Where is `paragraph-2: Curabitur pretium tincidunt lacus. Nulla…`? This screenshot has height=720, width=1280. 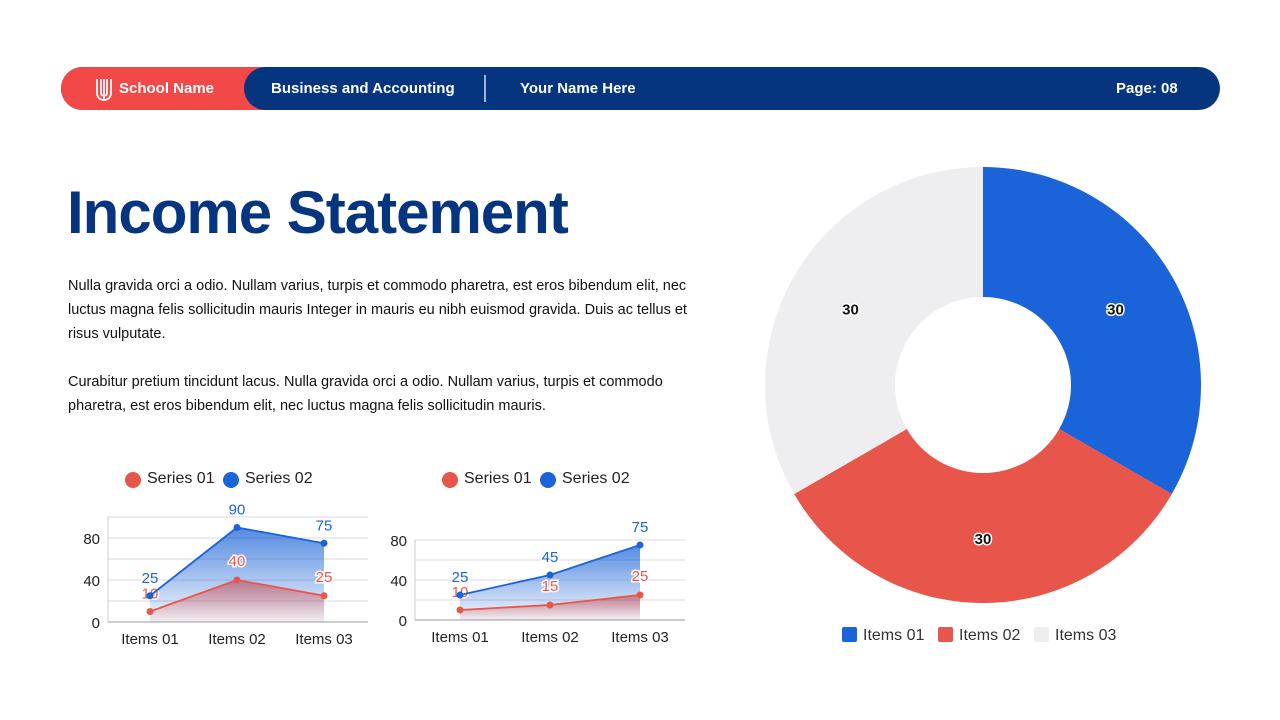 paragraph-2: Curabitur pretium tincidunt lacus. Nulla… is located at coordinates (365, 394).